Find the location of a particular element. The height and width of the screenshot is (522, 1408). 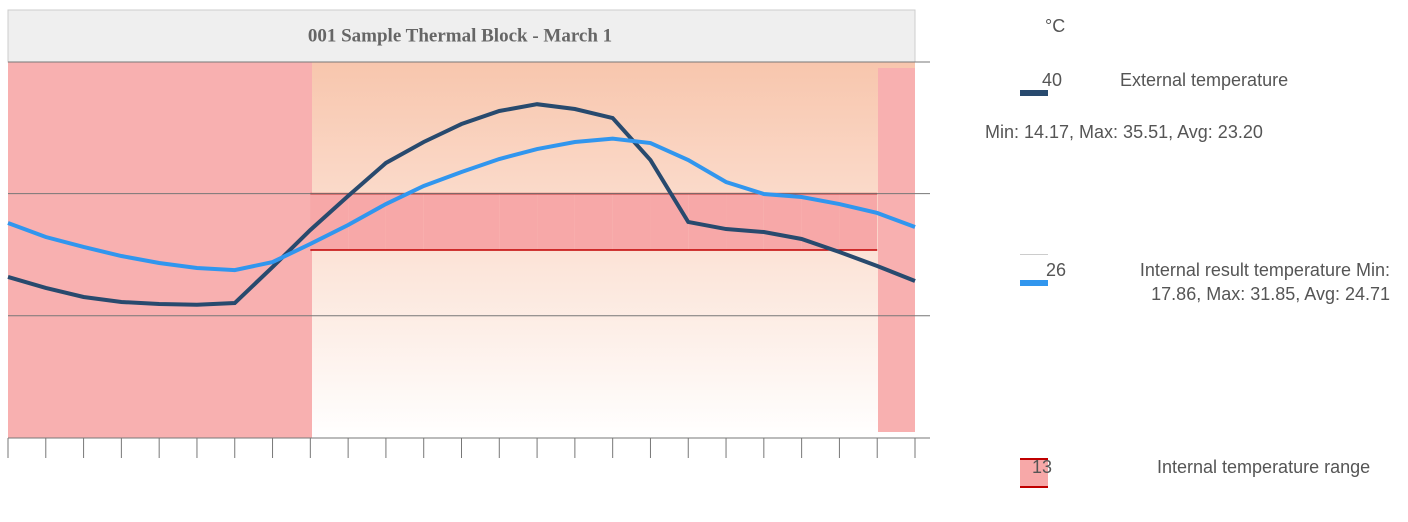

legend-name: Internal result temperature is located at coordinates (1245, 270).